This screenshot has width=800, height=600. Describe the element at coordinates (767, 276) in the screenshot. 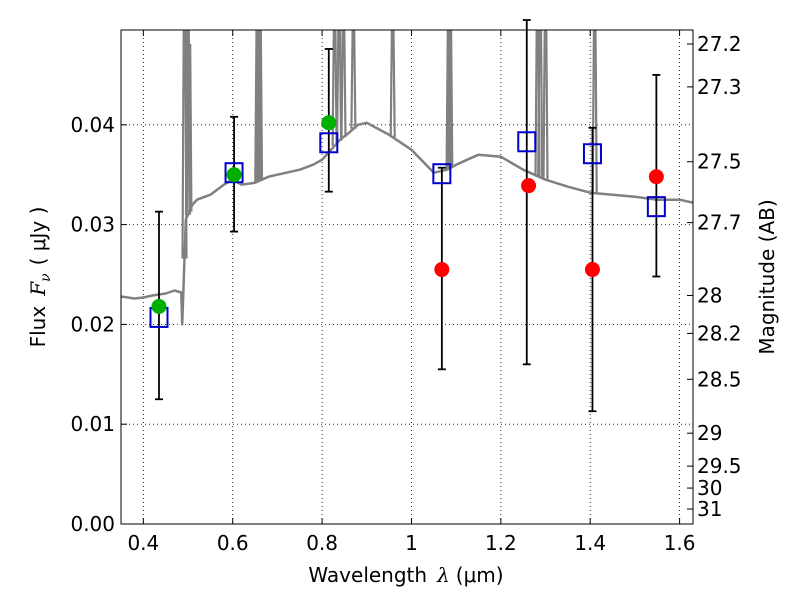

I see `y2-axis-title: Magnitude (AB)` at that location.